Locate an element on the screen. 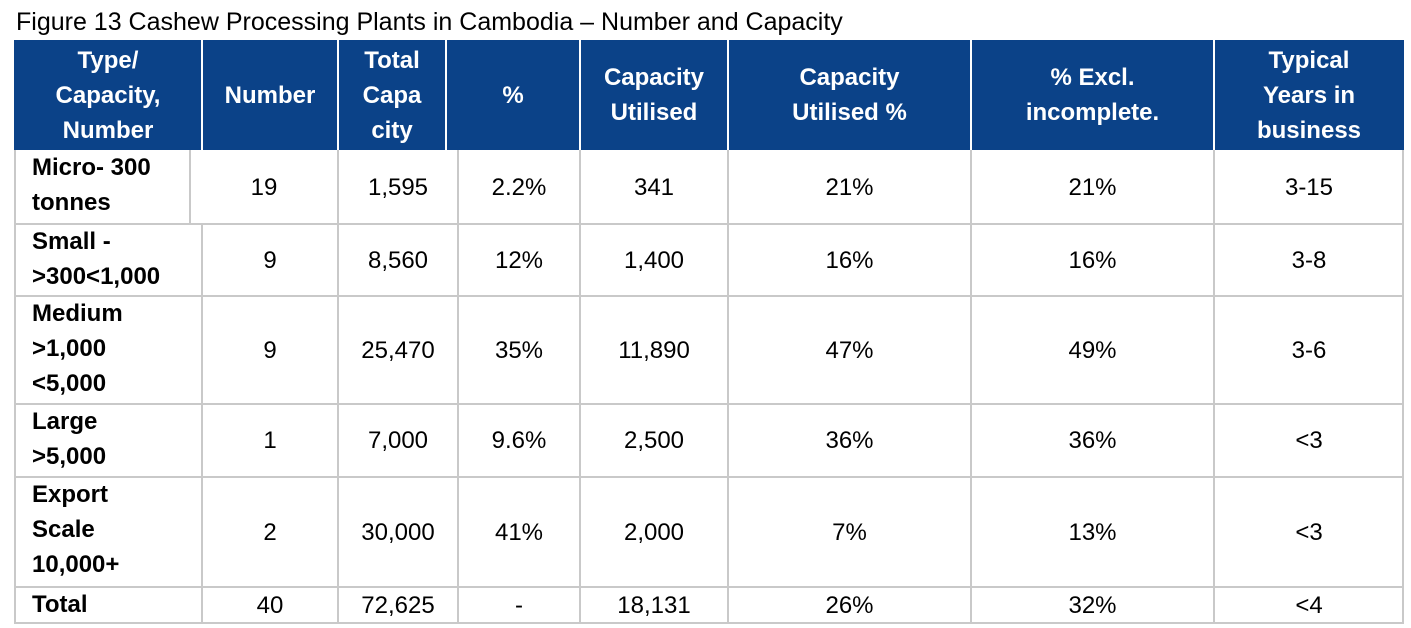  table-cell-number: 19 is located at coordinates (264, 187).